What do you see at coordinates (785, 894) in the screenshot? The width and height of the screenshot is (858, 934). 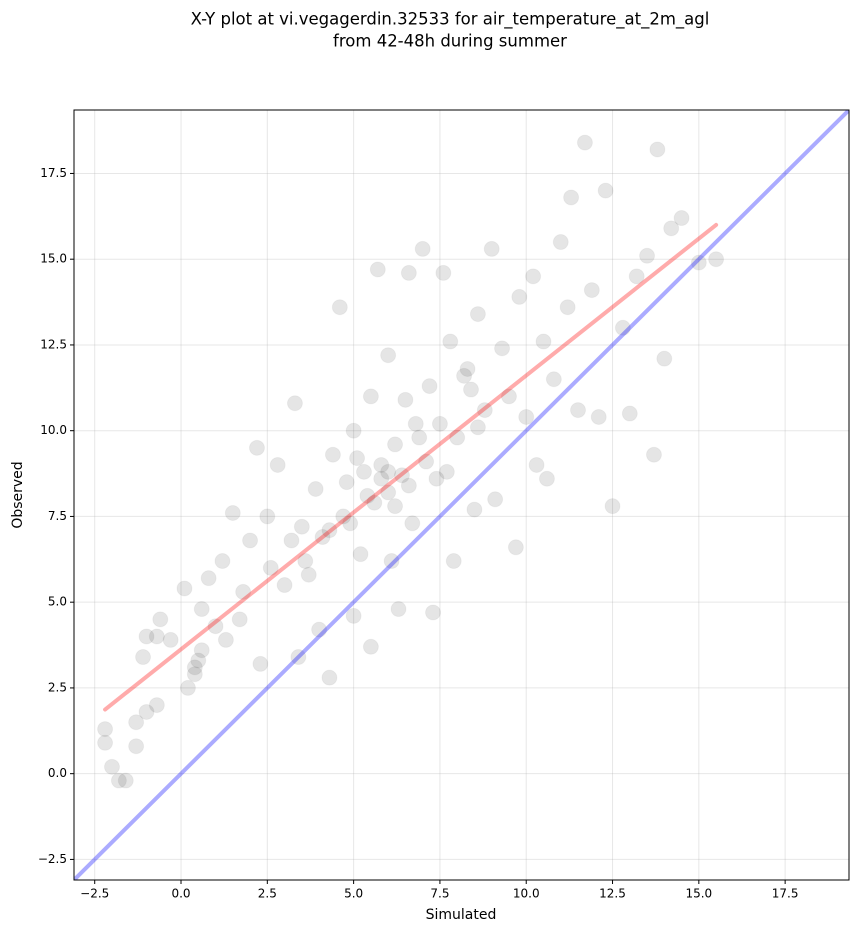 I see `x-tick-label: 17.5` at bounding box center [785, 894].